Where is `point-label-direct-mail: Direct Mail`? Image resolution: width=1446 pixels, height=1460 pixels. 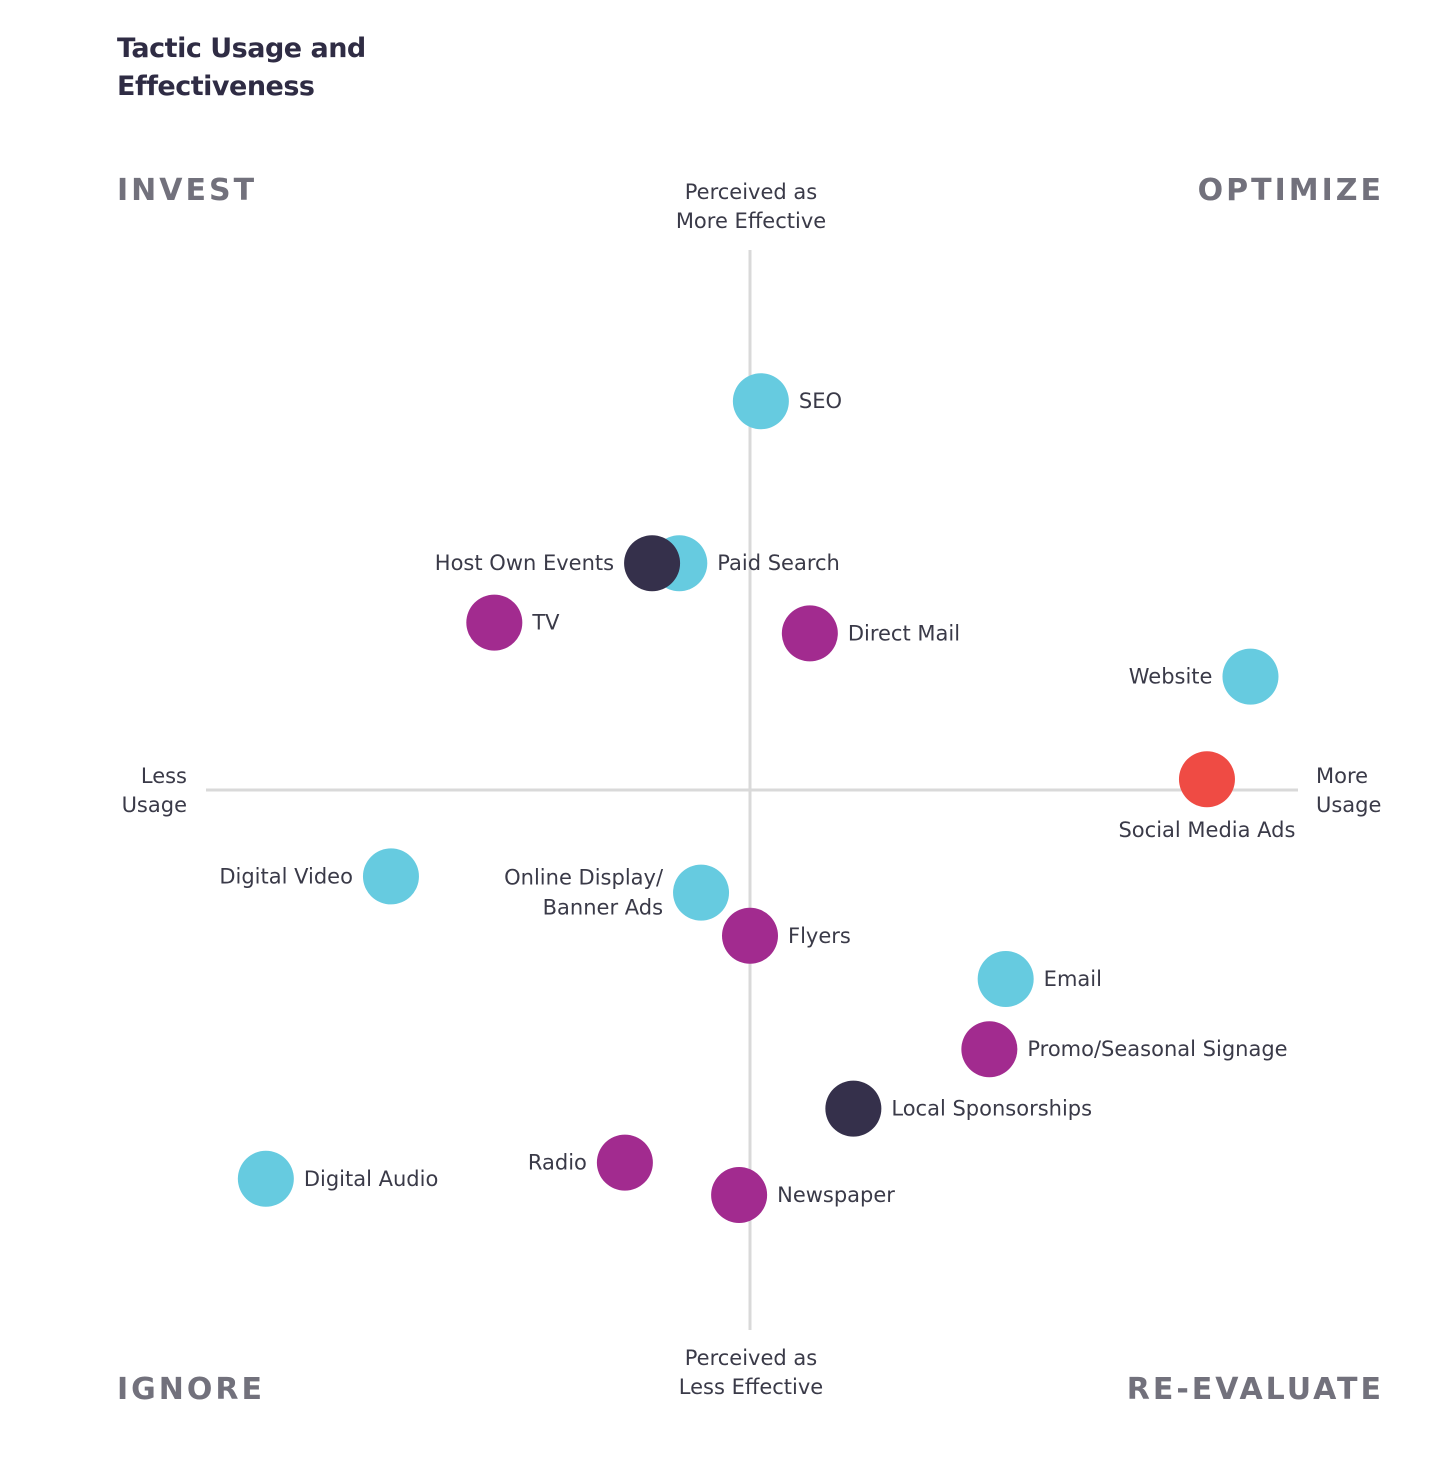
point-label-direct-mail: Direct Mail is located at coordinates (904, 633).